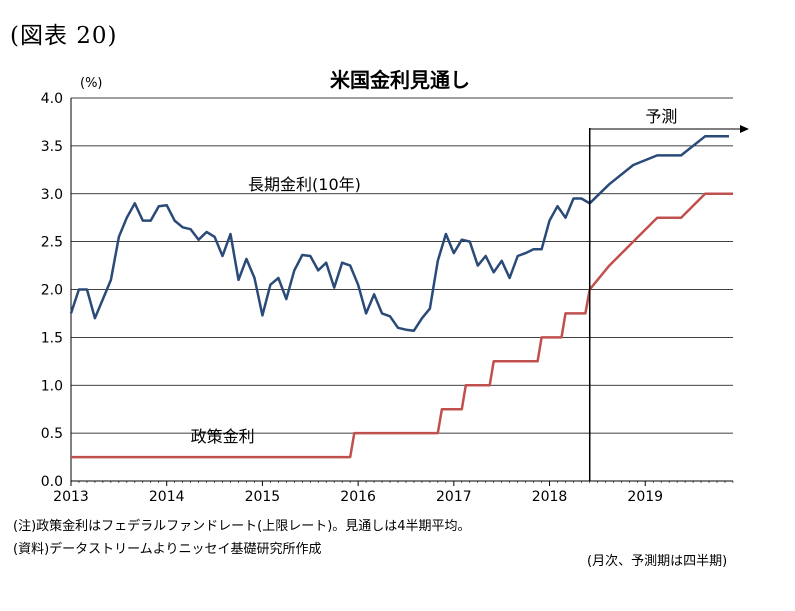  What do you see at coordinates (167, 497) in the screenshot?
I see `x-tick-label: 2014` at bounding box center [167, 497].